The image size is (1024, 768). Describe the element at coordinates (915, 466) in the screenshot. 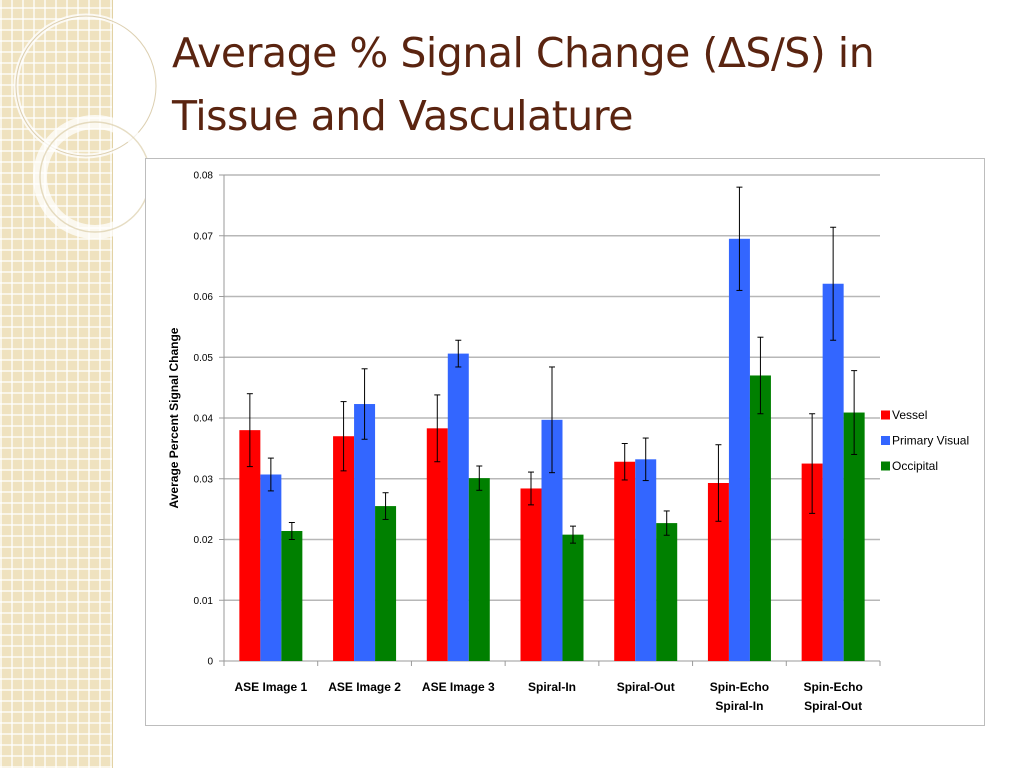

I see `legend-label: Occipital` at that location.